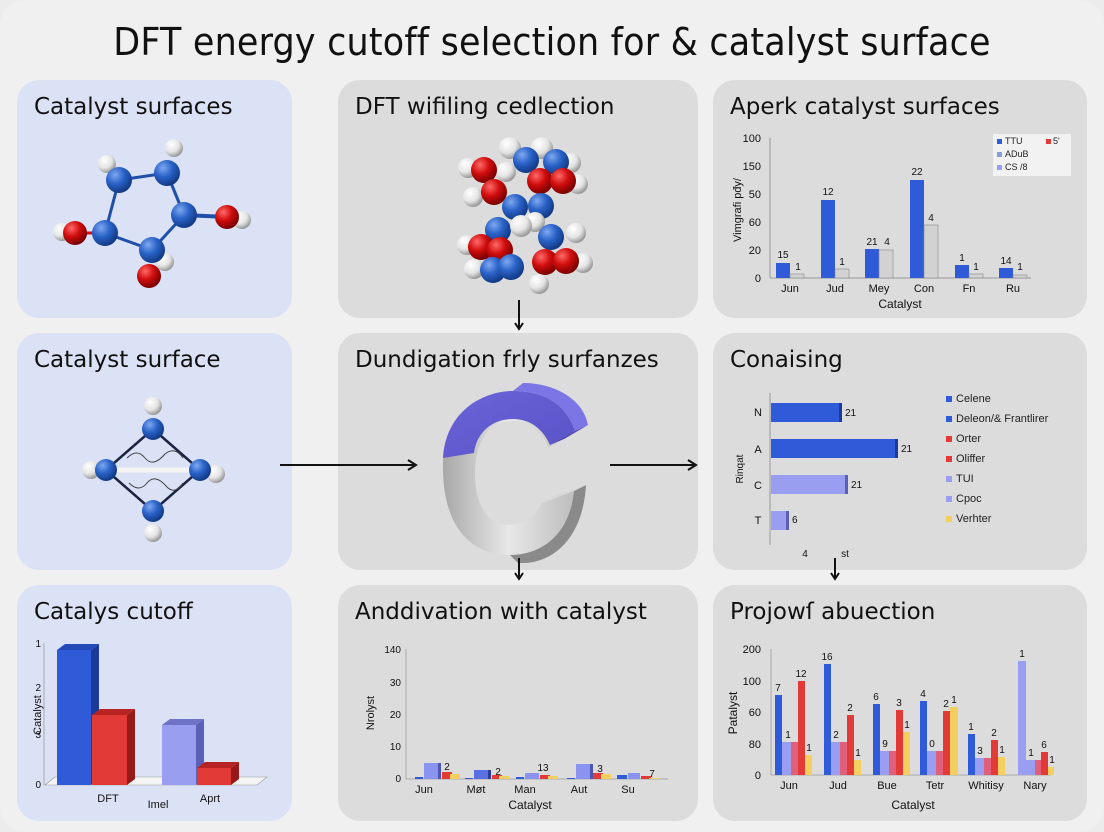 The image size is (1104, 832). Describe the element at coordinates (986, 786) in the screenshot. I see `svg-text: Whitisy` at that location.